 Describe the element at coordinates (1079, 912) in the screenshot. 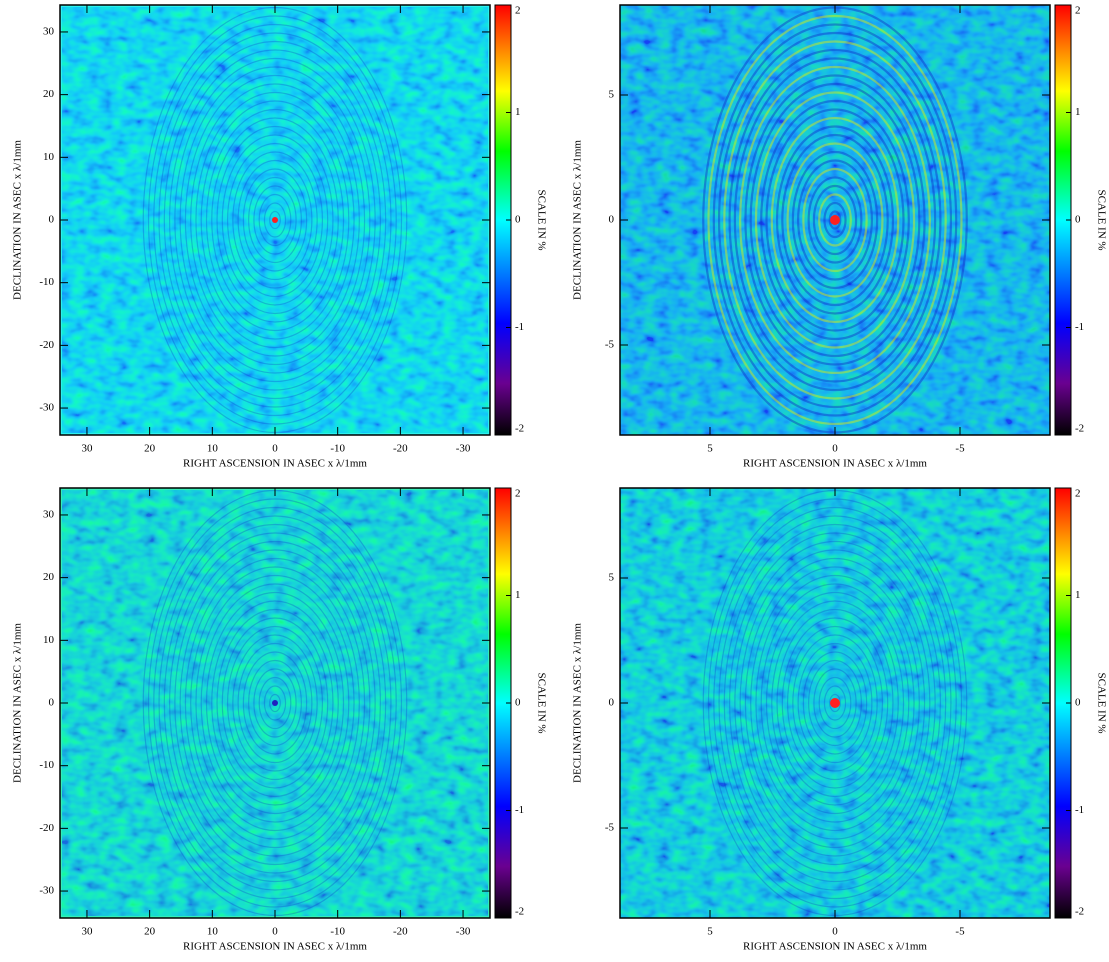

I see `colorbar-tick-label: -2` at that location.